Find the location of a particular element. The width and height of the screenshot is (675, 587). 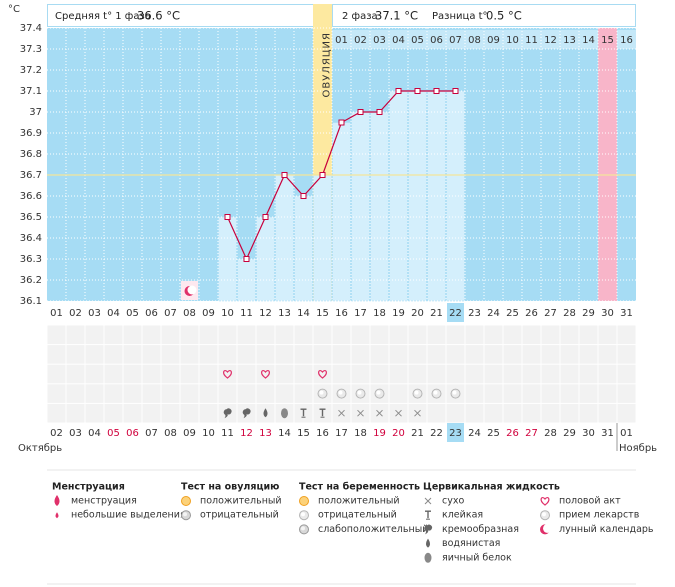

phase2-day-label: 02 is located at coordinates (360, 40).